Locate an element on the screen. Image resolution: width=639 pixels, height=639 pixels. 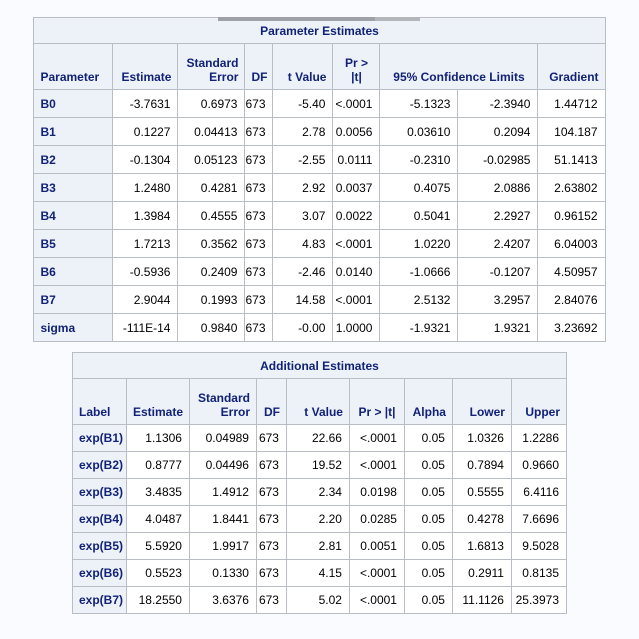
row-label-cell: B2 is located at coordinates (73, 159).